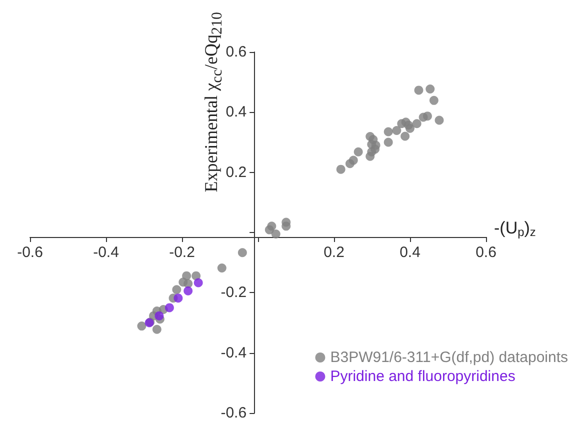  I want to click on y-tick-label: -0.4, so click(233, 353).